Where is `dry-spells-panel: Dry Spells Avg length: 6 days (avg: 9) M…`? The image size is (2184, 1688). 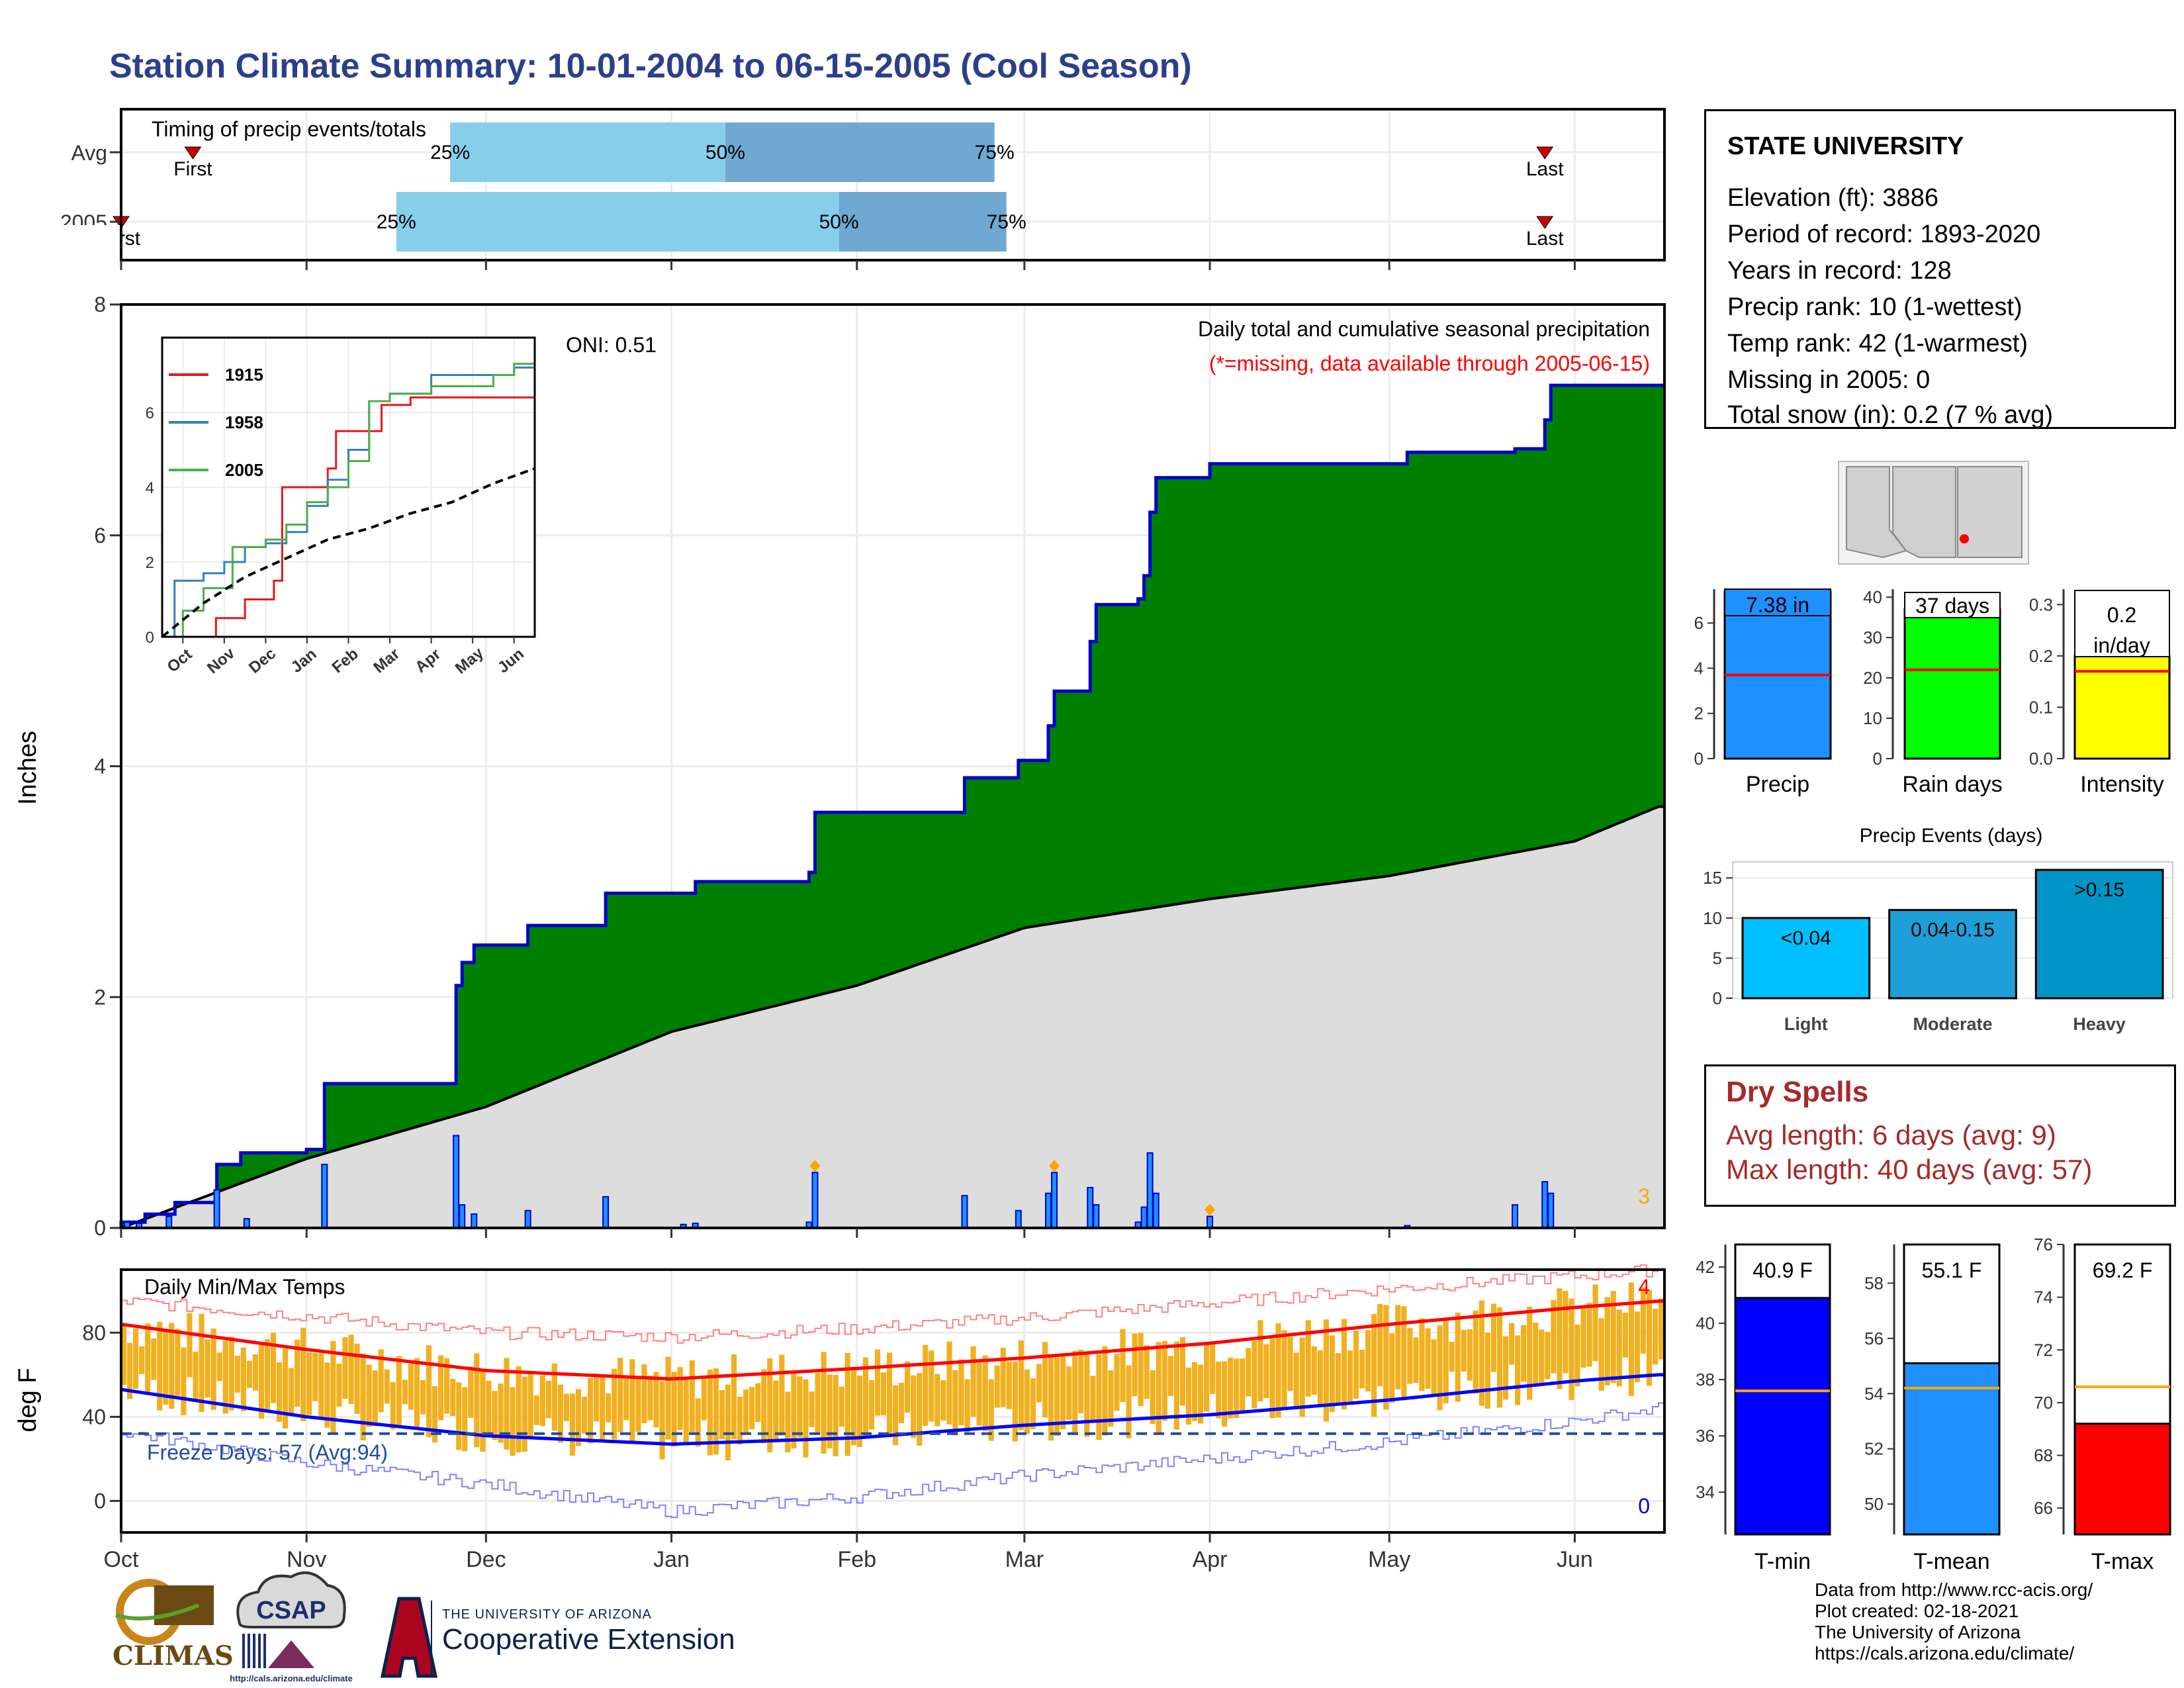
dry-spells-panel: Dry Spells Avg length: 6 days (avg: 9) M… is located at coordinates (1940, 1135).